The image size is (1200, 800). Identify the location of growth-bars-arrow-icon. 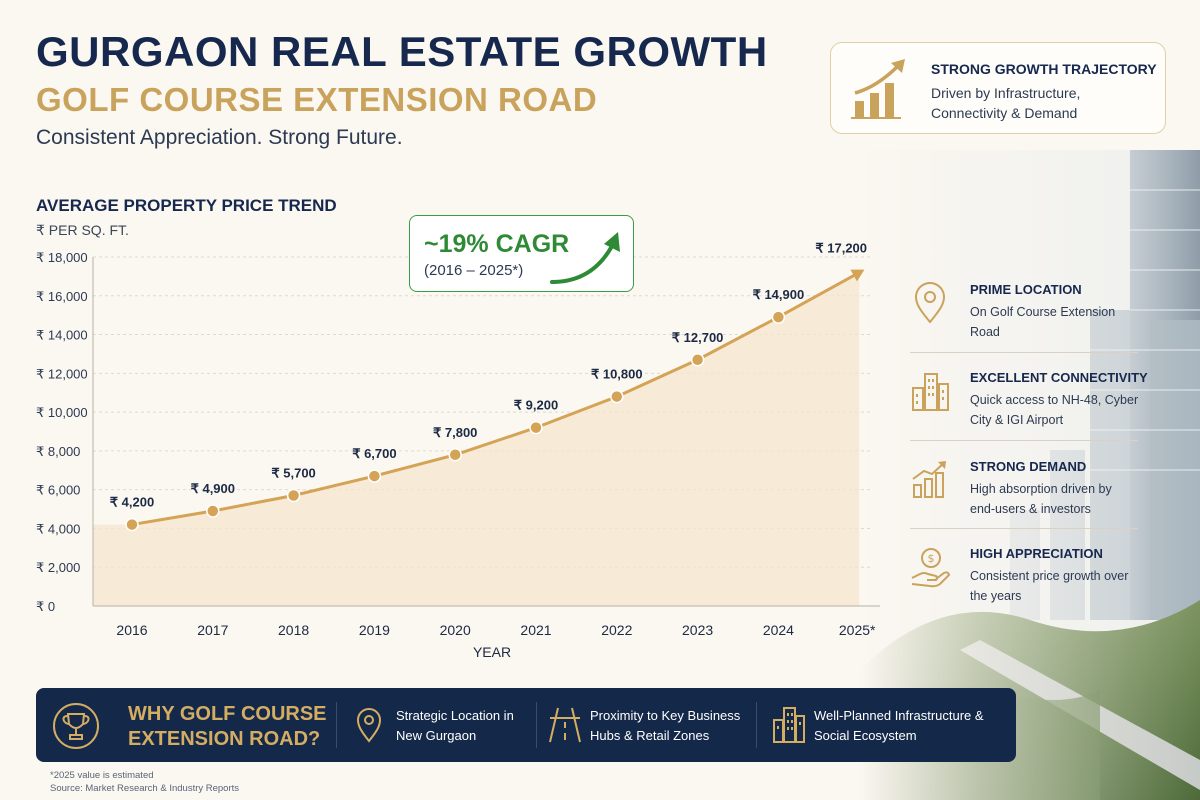
(878, 89).